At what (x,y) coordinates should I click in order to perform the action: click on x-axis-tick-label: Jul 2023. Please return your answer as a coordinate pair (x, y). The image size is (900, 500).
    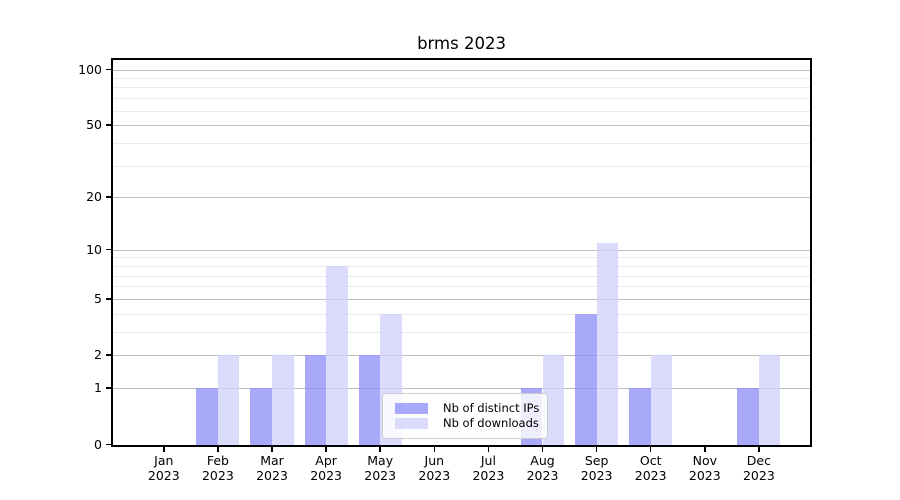
    Looking at the image, I should click on (488, 468).